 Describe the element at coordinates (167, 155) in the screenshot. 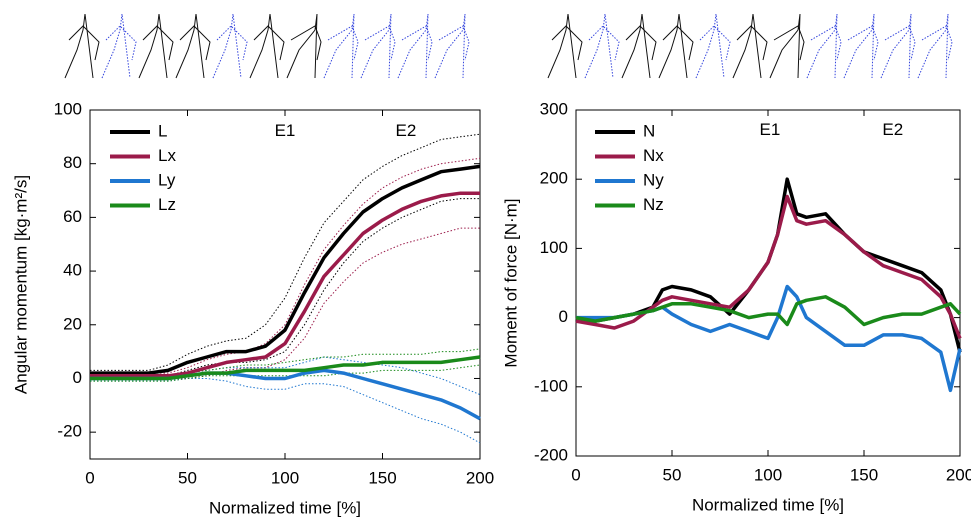

I see `legend-label: Lx` at that location.